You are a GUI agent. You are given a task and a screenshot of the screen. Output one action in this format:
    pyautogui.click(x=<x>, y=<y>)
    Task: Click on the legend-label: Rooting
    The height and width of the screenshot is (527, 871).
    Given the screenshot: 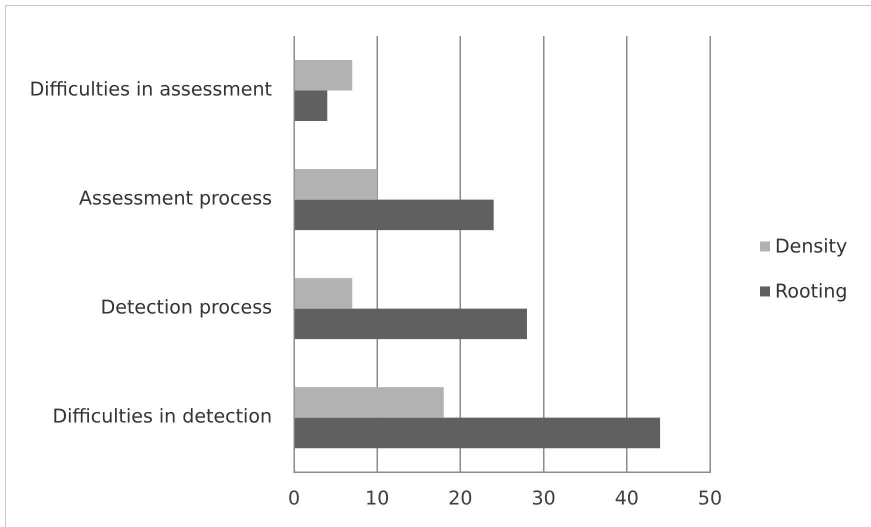 What is the action you would take?
    pyautogui.click(x=811, y=291)
    